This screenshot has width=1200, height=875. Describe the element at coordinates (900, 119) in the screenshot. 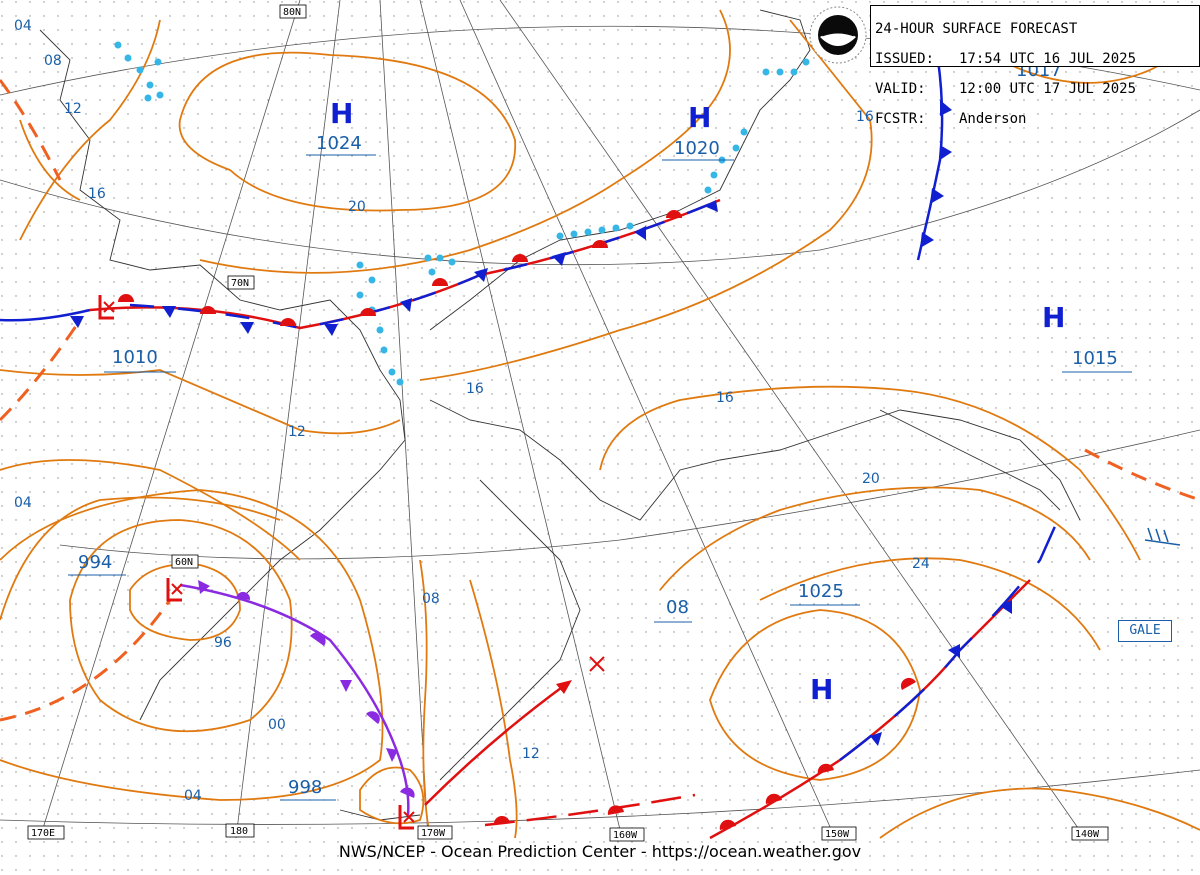

I see `fcstr-label: FCSTR:` at that location.